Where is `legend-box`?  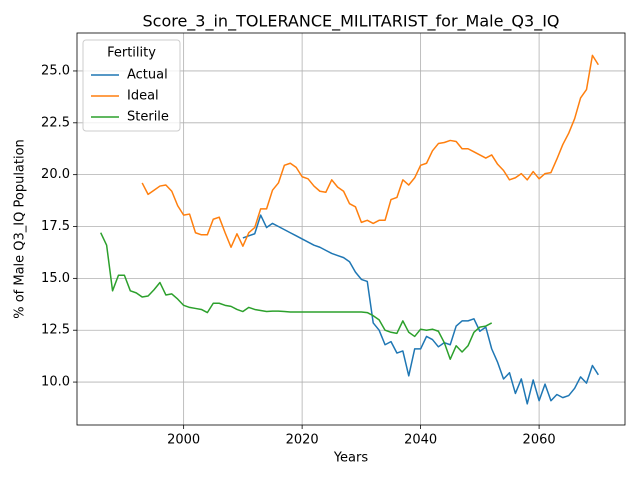
legend-box is located at coordinates (131, 85).